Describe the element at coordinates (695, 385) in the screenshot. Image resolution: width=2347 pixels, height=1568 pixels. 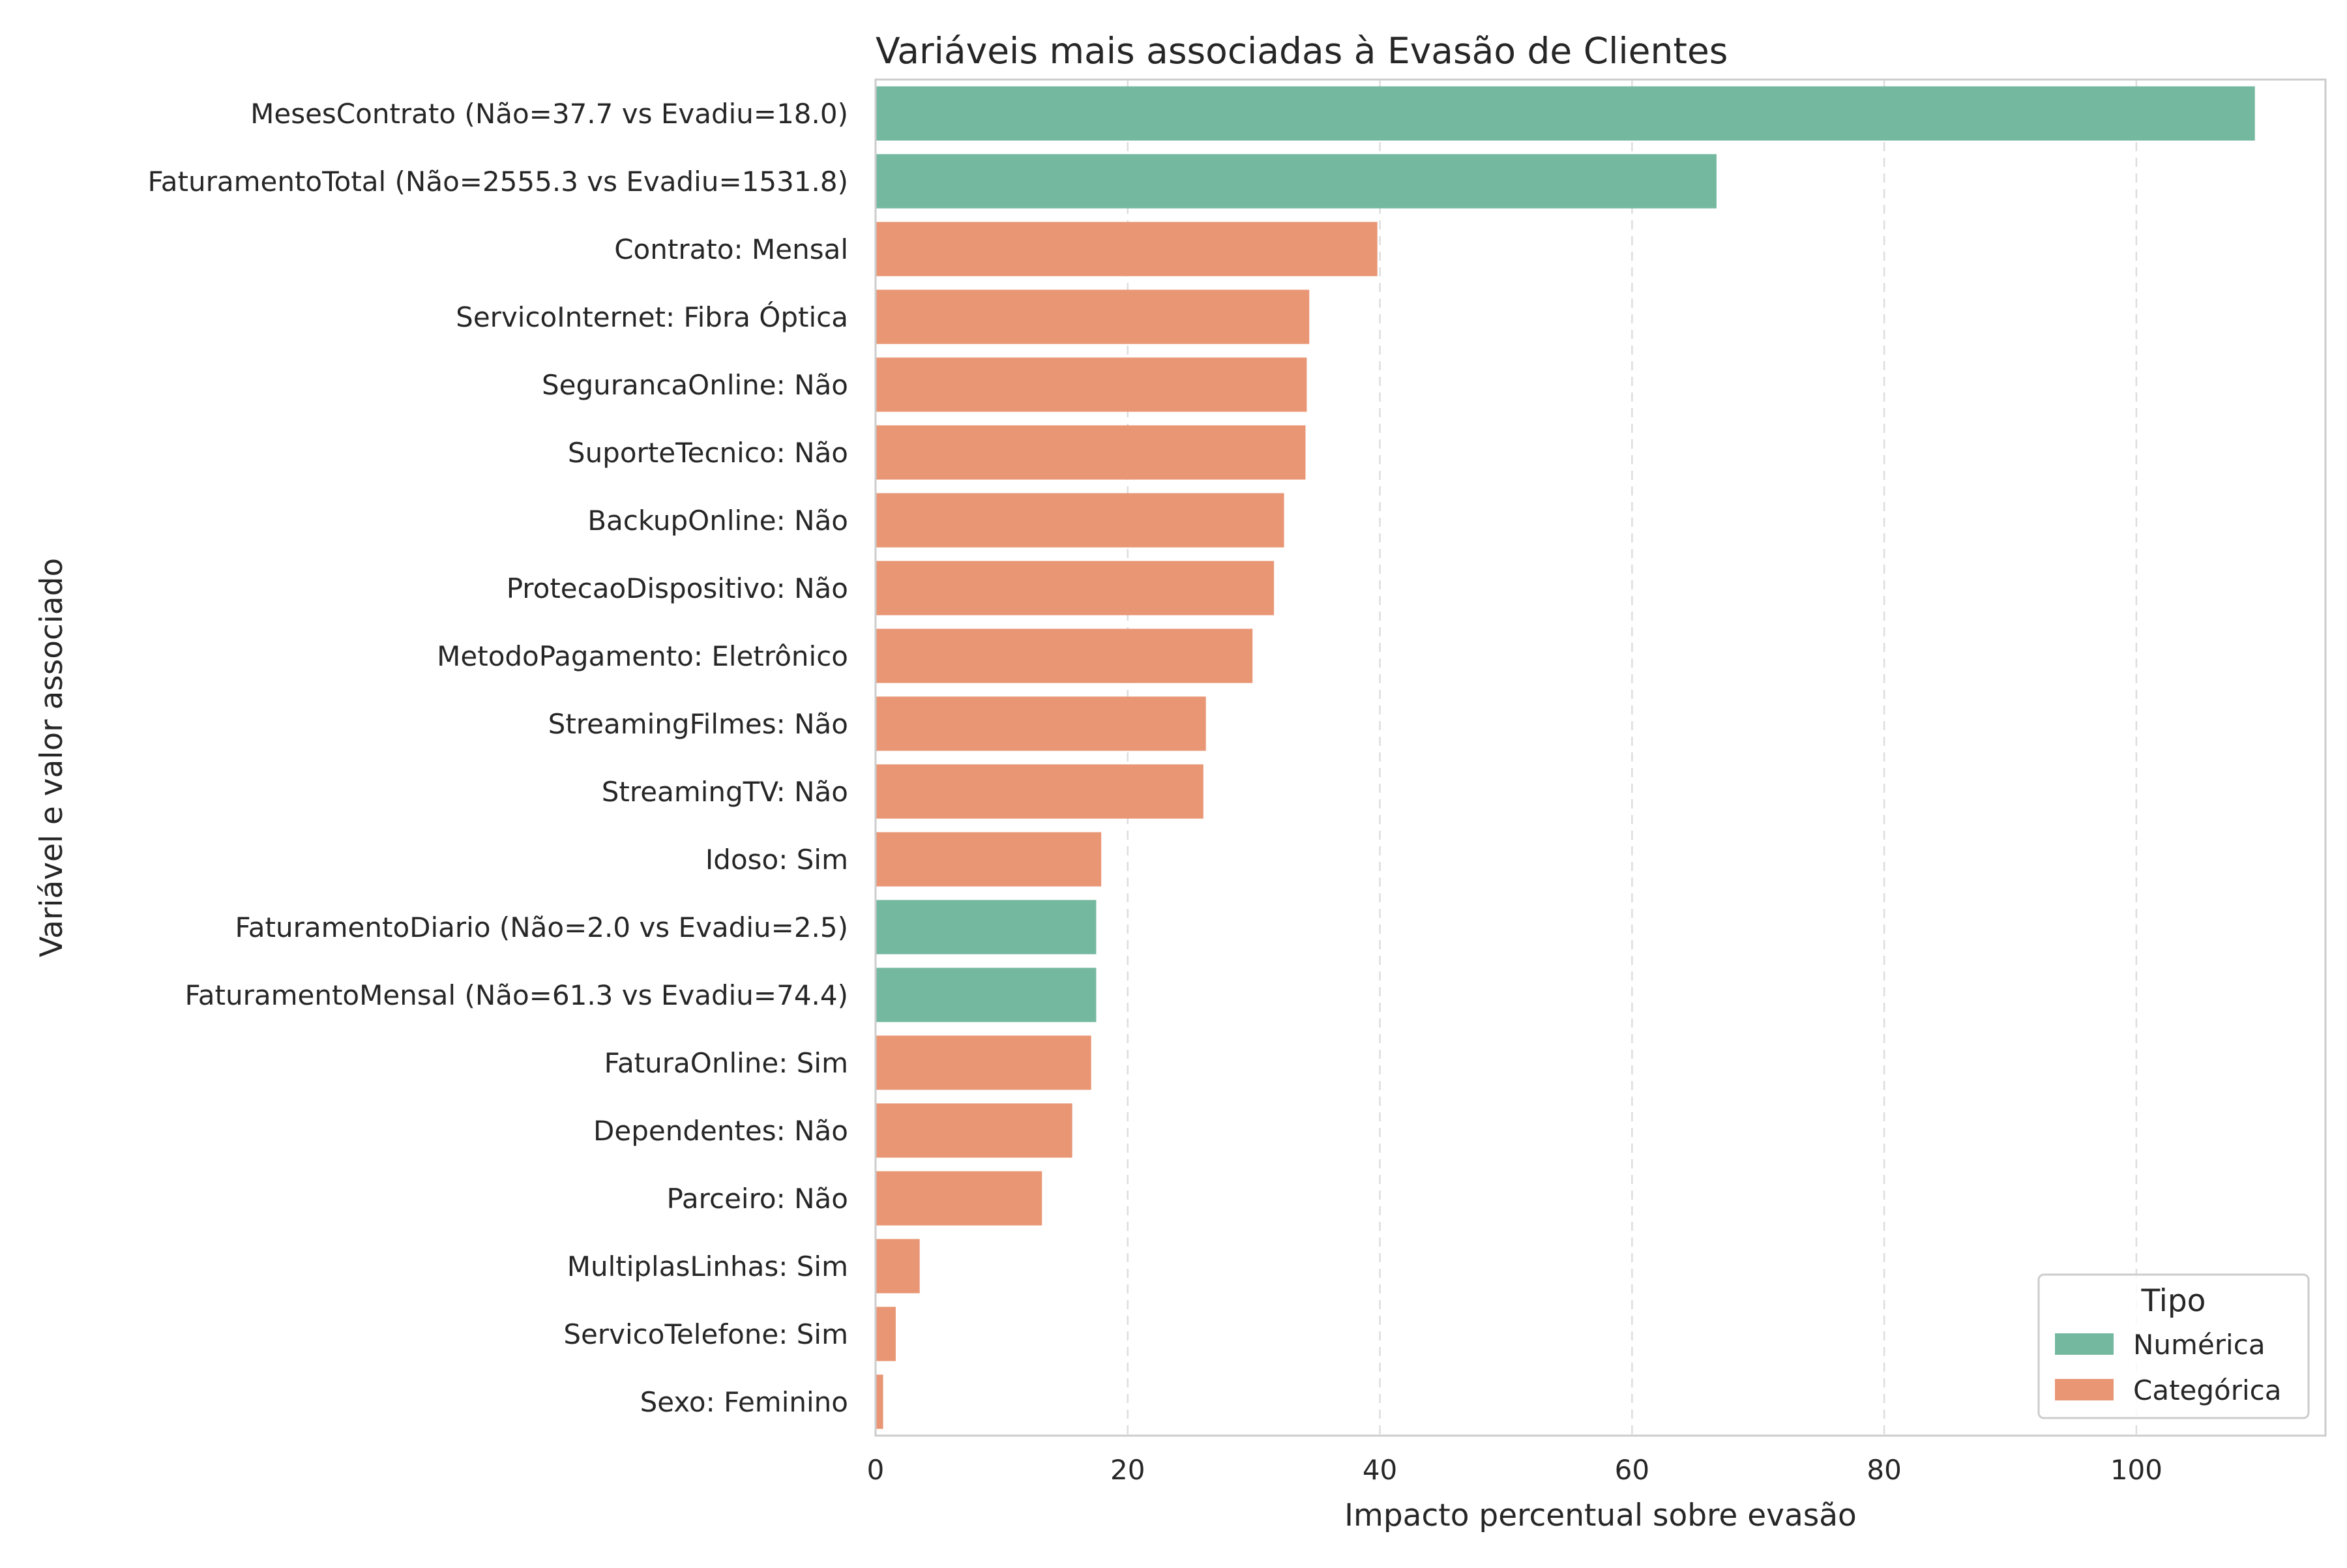
I see `y-tick-label: SegurancaOnline: Não` at that location.